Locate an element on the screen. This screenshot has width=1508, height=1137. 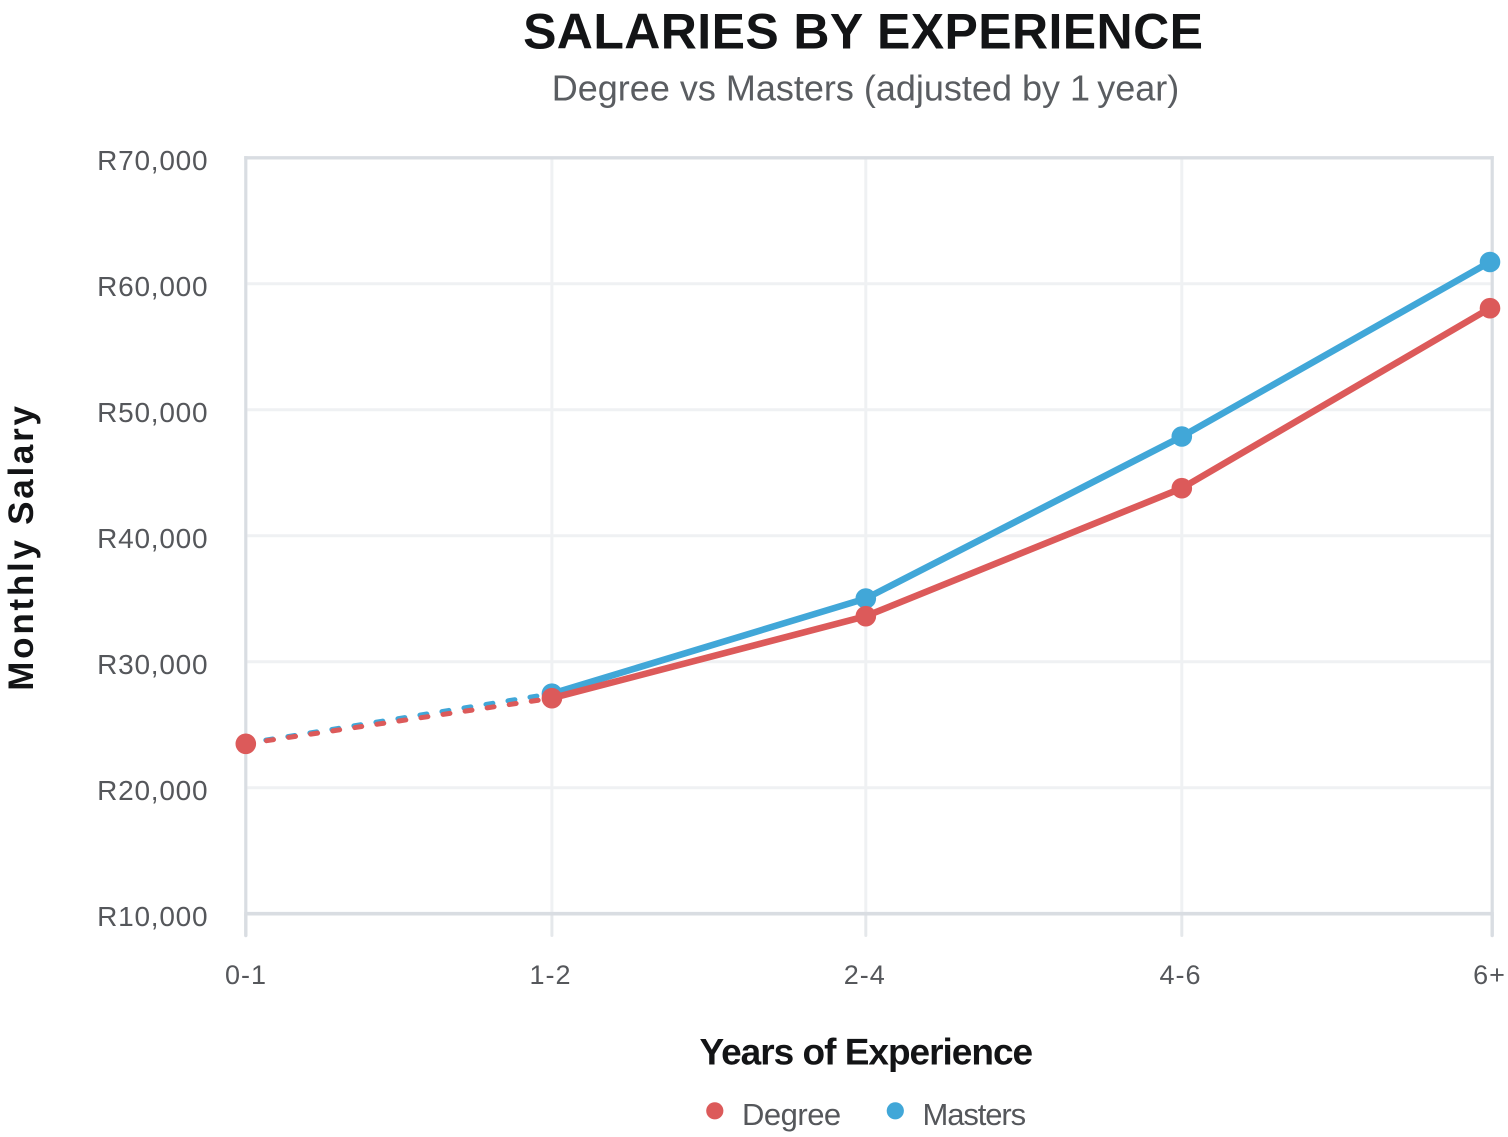
svg-text: 6+ is located at coordinates (1489, 975).